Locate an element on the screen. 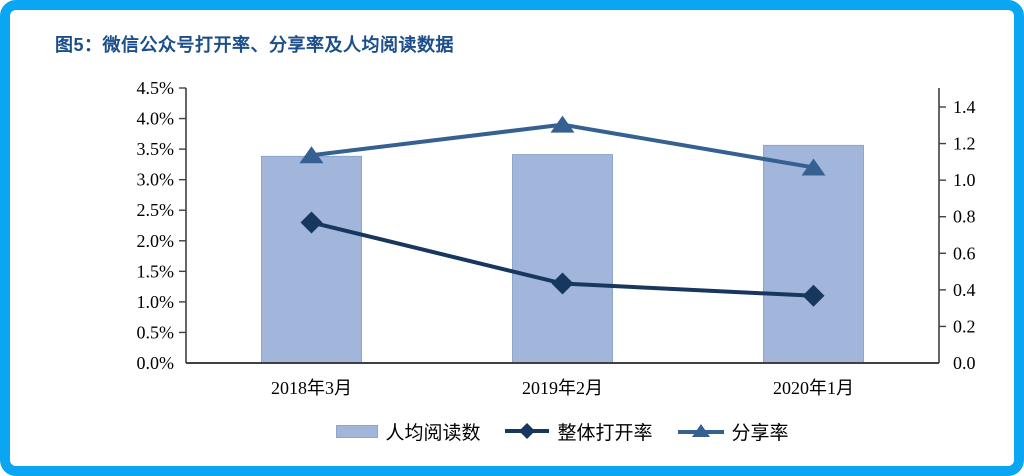 This screenshot has height=476, width=1024. legend-label: 整体打开率 is located at coordinates (605, 433).